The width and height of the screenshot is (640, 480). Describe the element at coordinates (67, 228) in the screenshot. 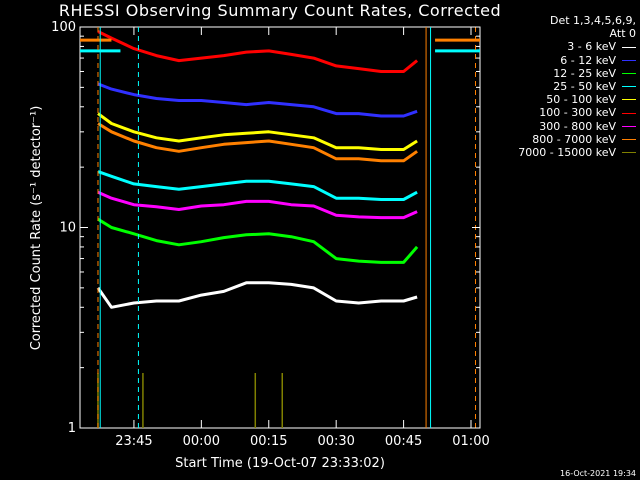

I see `y-tick-label-1: 10` at that location.